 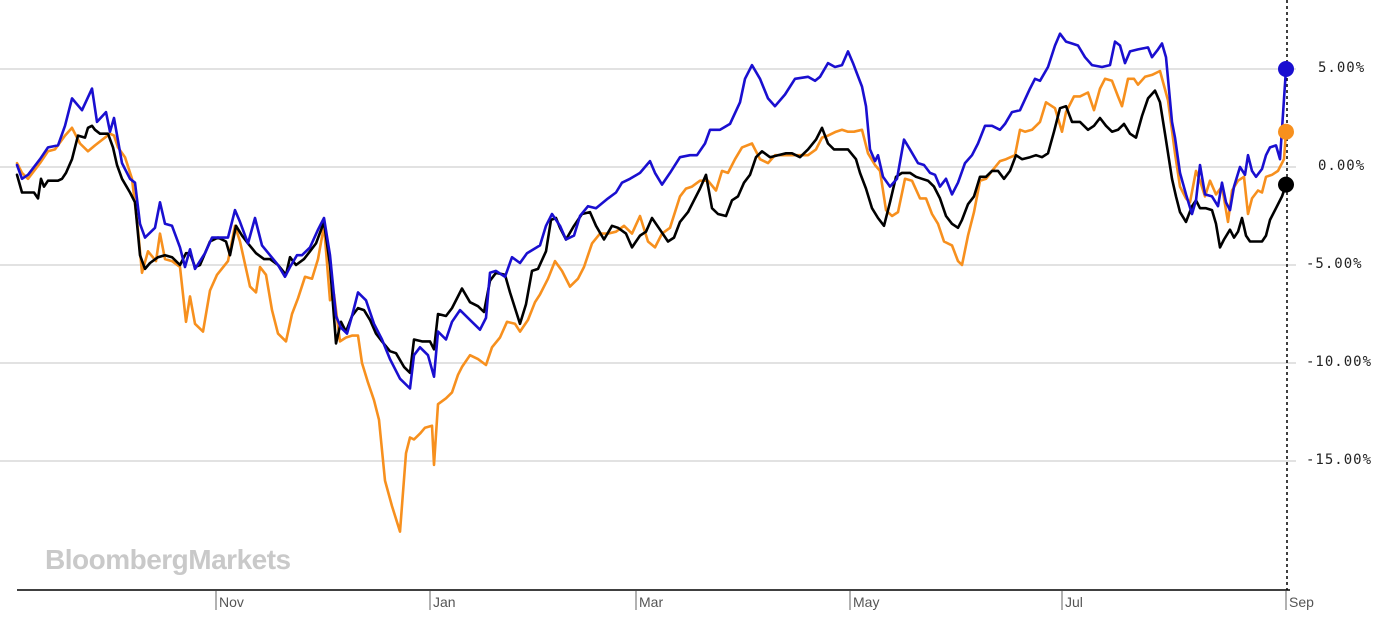 I want to click on y-tick-label: 5.00%, so click(x=1342, y=68).